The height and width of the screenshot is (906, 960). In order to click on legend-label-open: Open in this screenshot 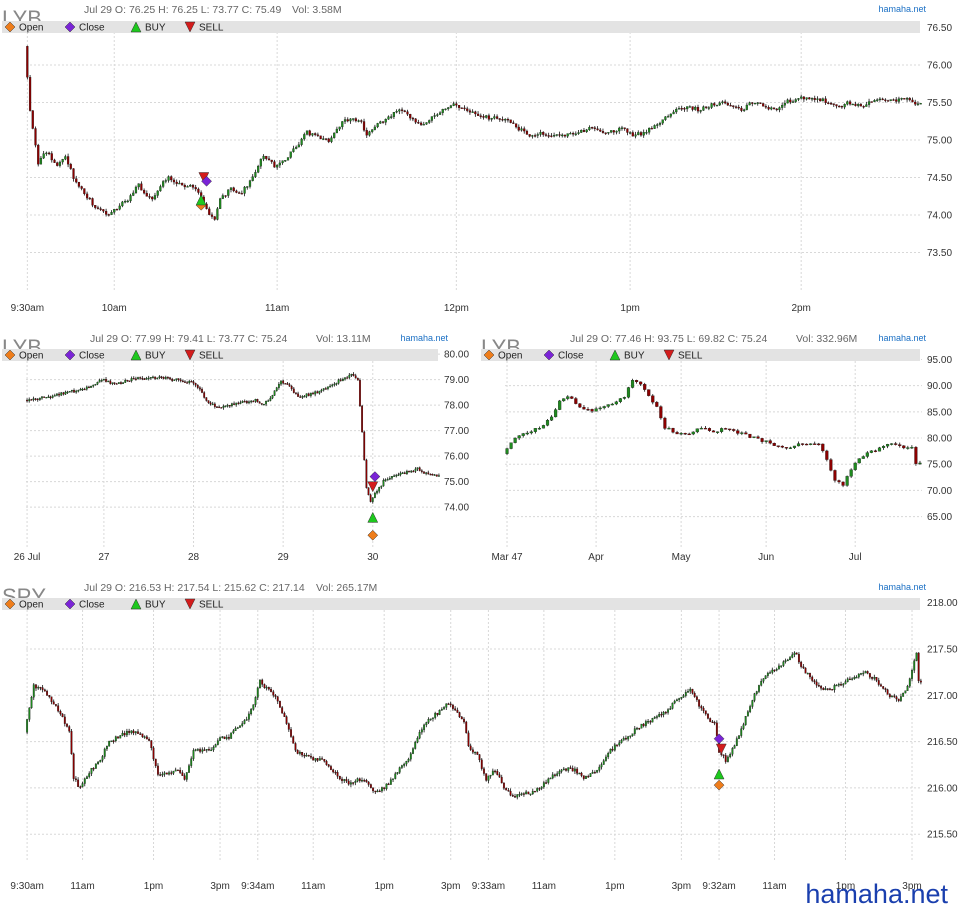, I will do `click(31, 605)`.